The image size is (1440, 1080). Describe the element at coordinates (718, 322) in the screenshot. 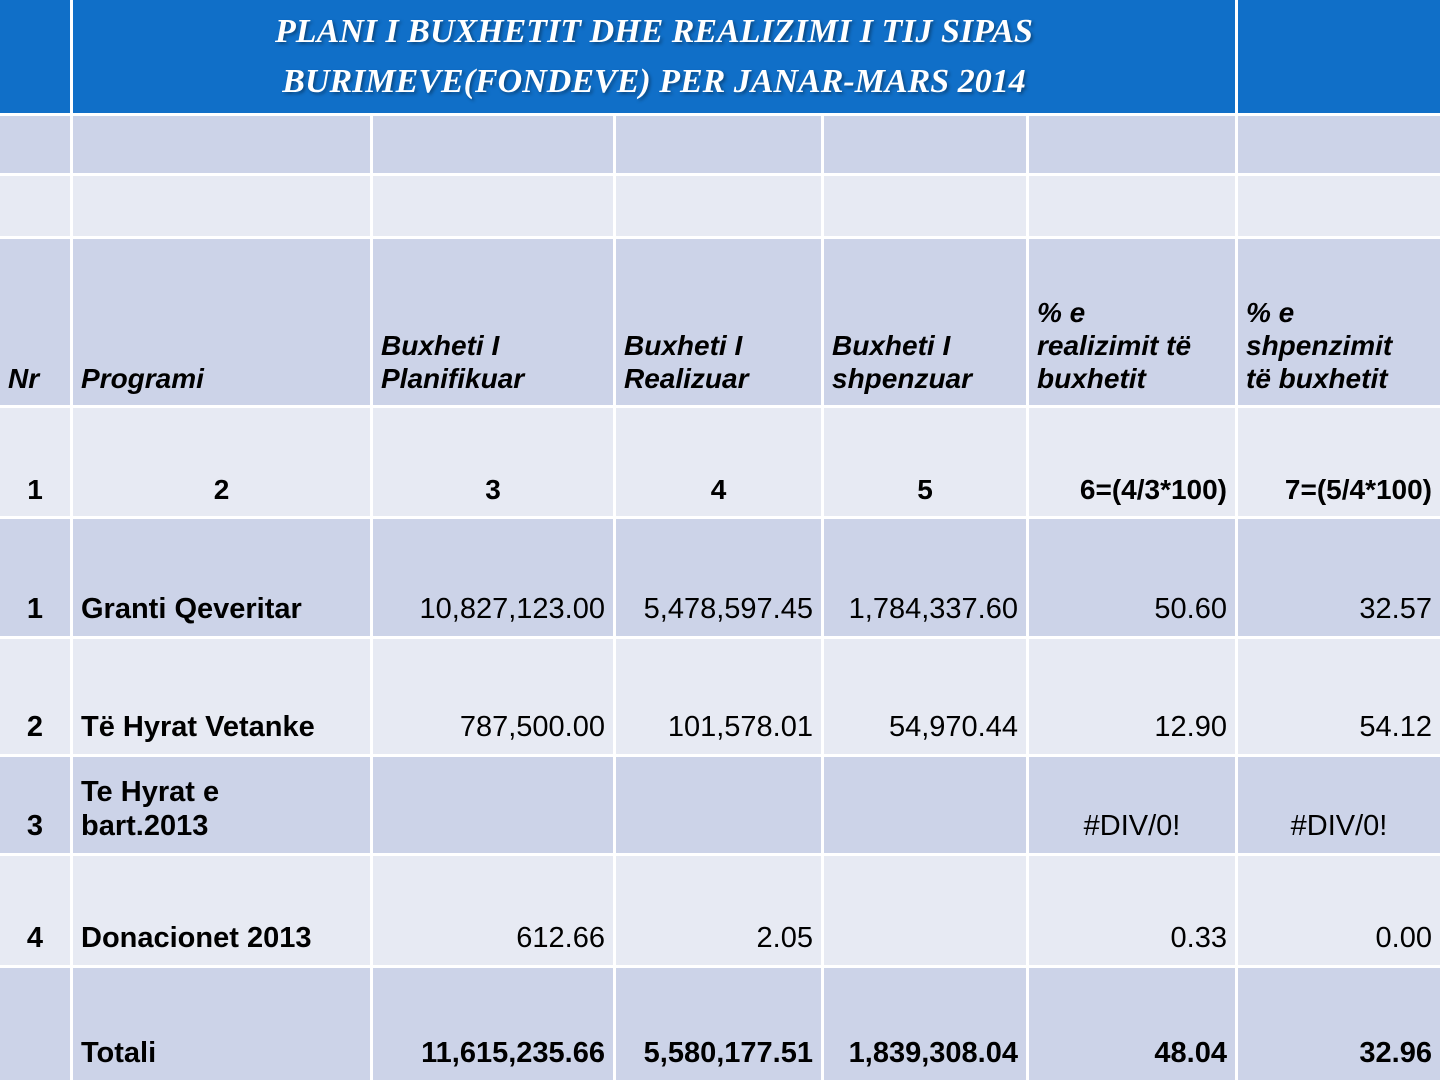

I see `header-buxheti-realizuar: Buxheti I Realizuar` at that location.